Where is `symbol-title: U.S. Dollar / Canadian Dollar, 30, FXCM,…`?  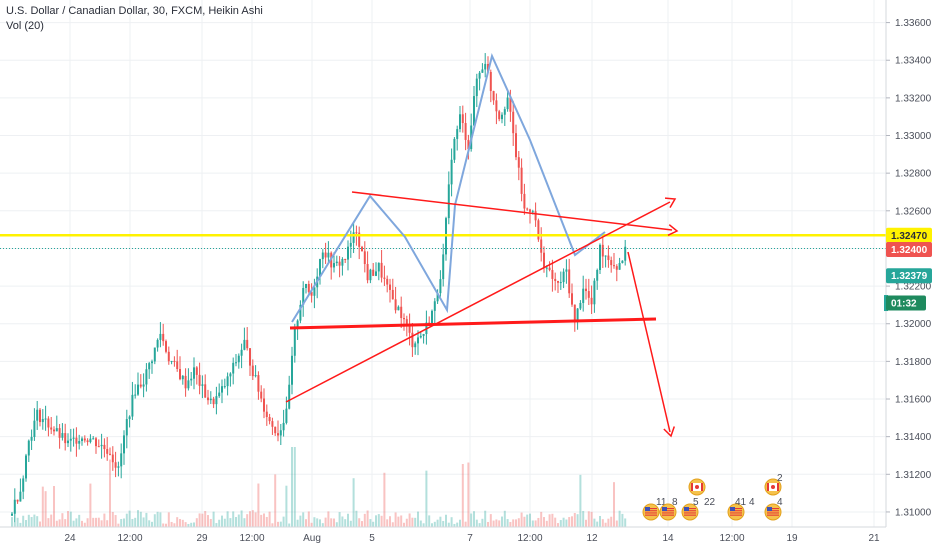
symbol-title: U.S. Dollar / Canadian Dollar, 30, FXCM,… is located at coordinates (134, 11).